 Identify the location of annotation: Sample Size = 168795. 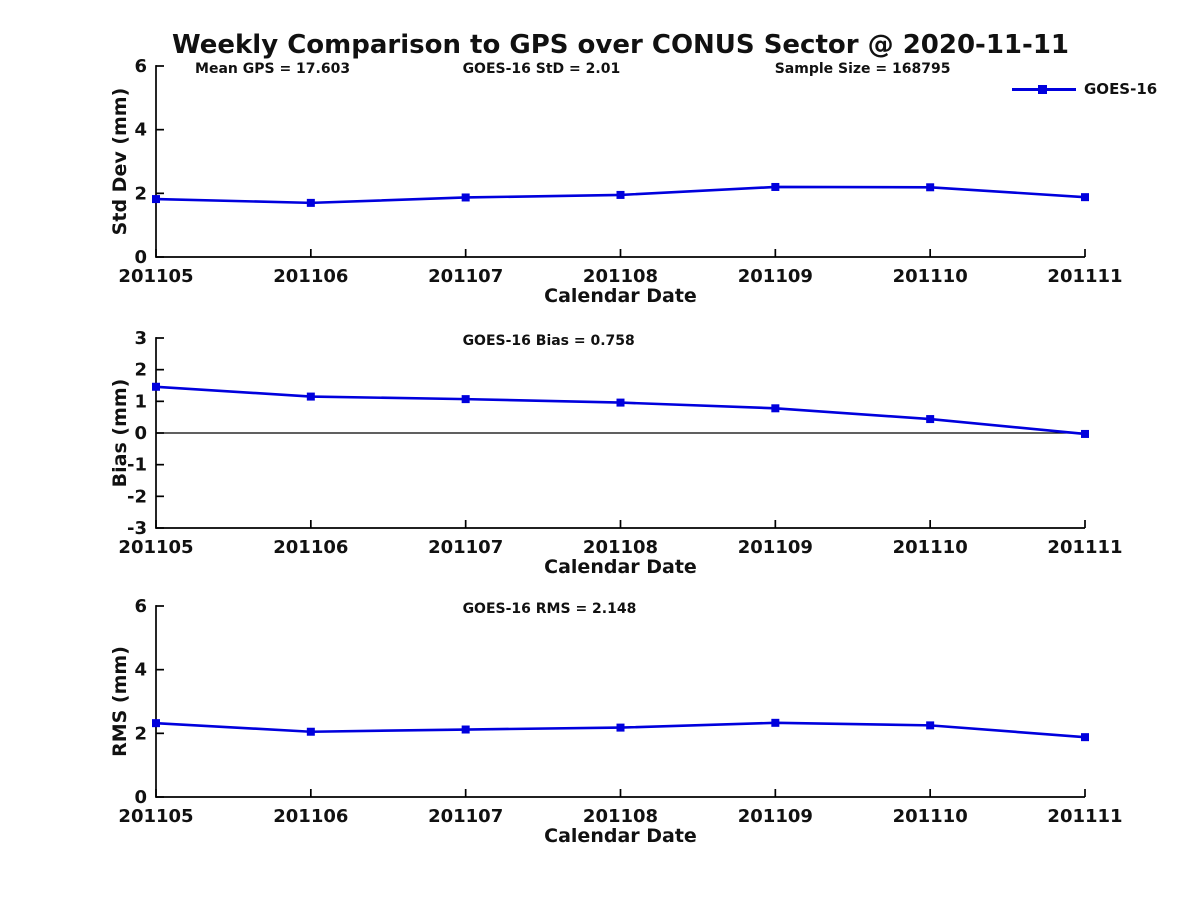
(863, 69).